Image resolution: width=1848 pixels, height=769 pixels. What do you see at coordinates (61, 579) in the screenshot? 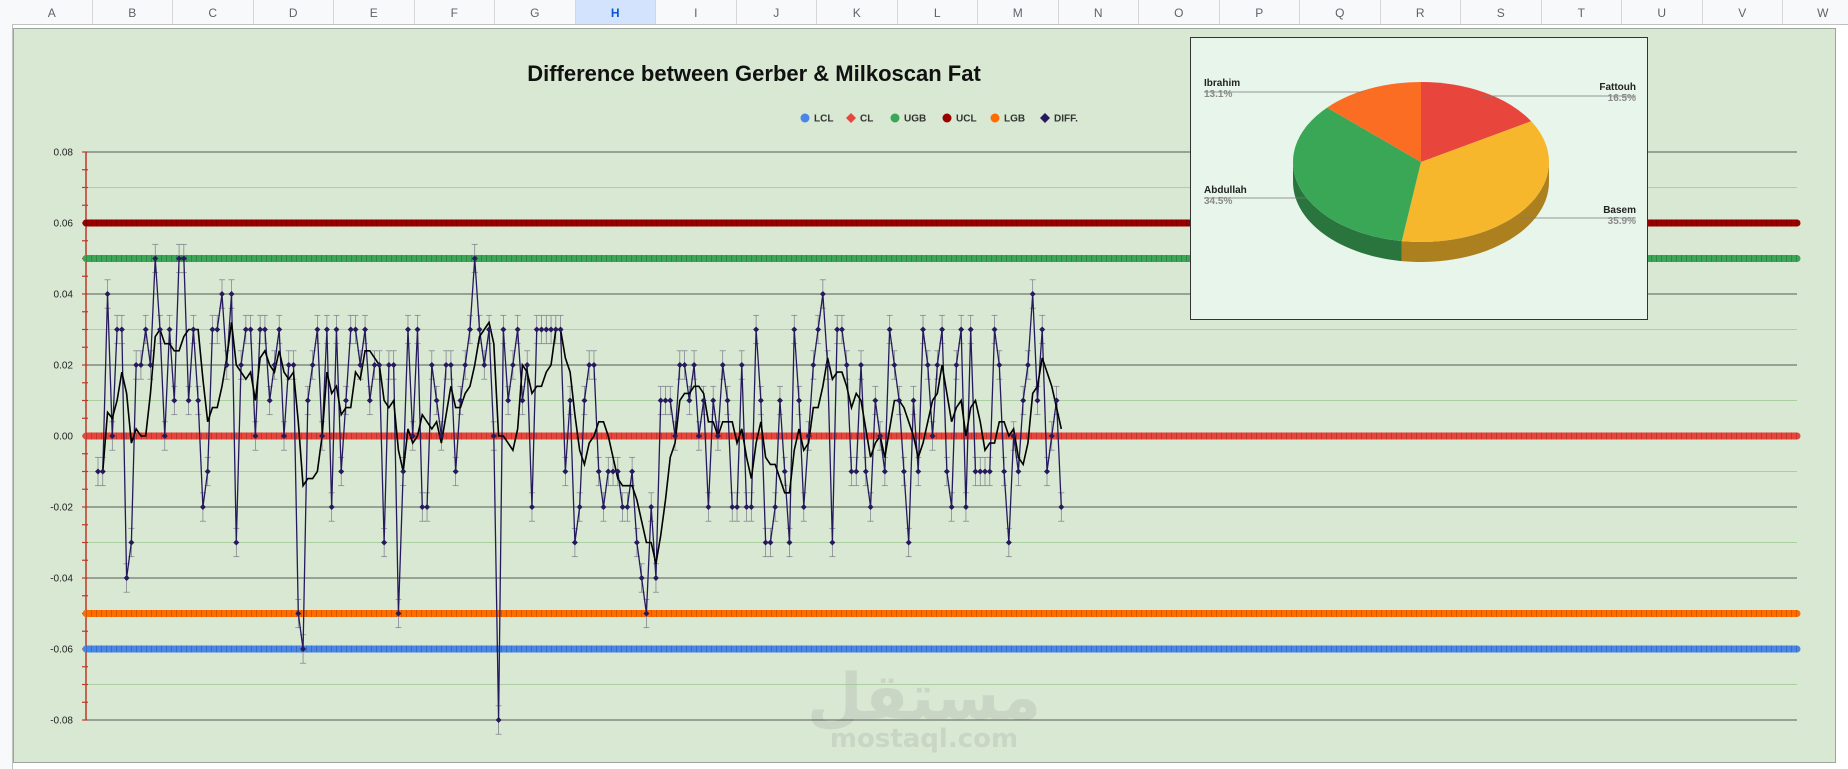
I see `y-tick-label: -0.04` at bounding box center [61, 579].